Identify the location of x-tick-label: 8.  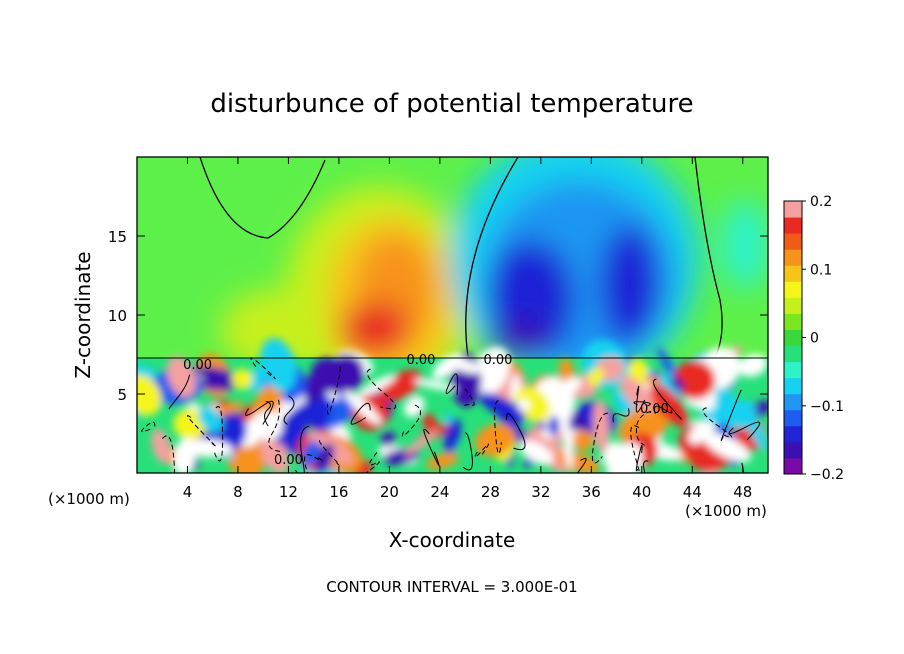
(238, 492).